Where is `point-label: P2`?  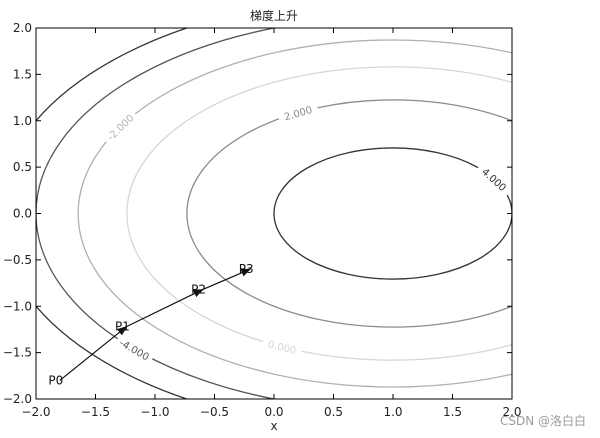 point-label: P2 is located at coordinates (198, 290).